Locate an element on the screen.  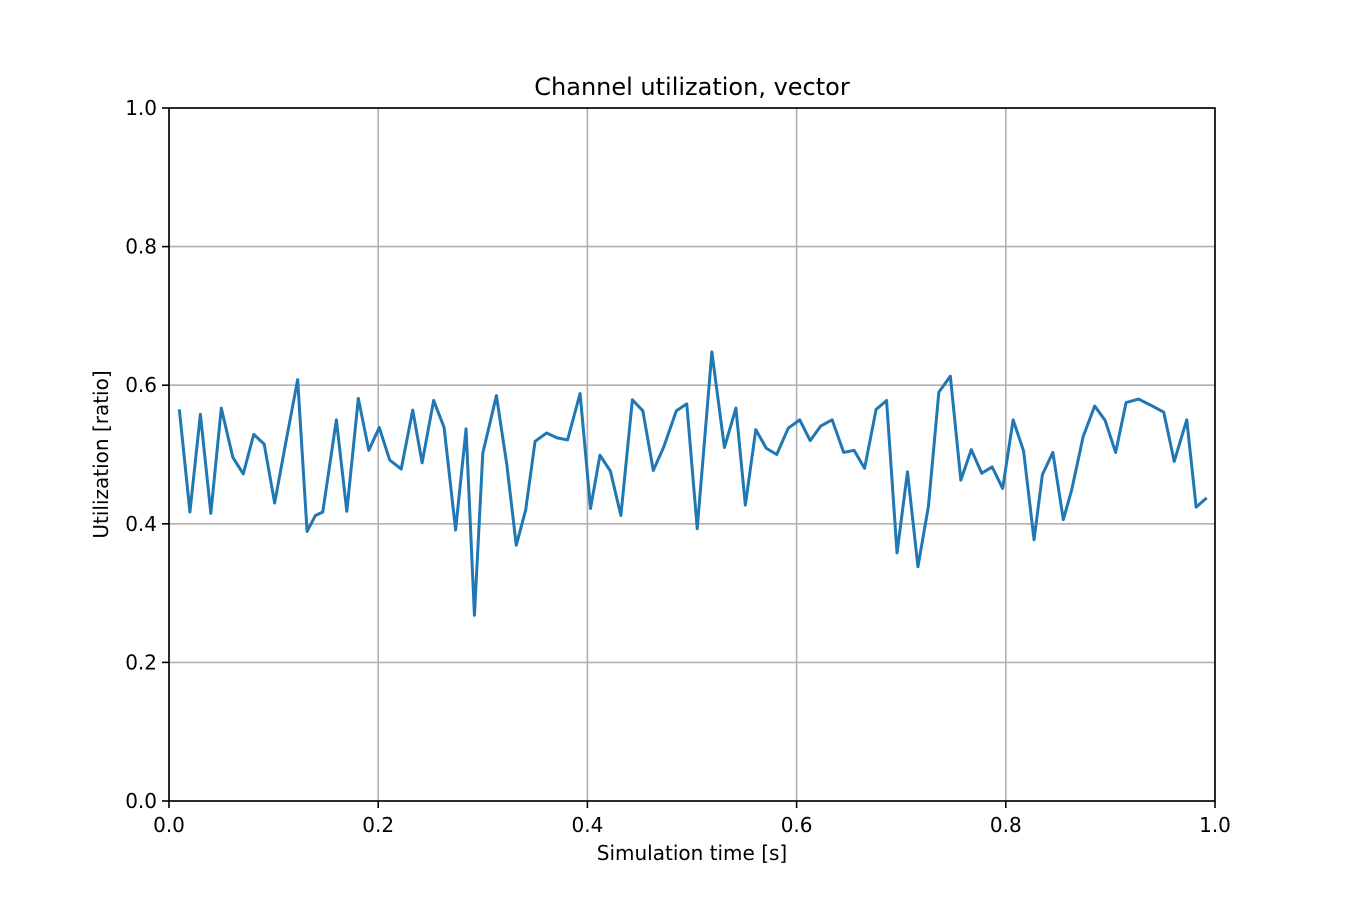
x-tick-label: 0.8 is located at coordinates (1006, 825).